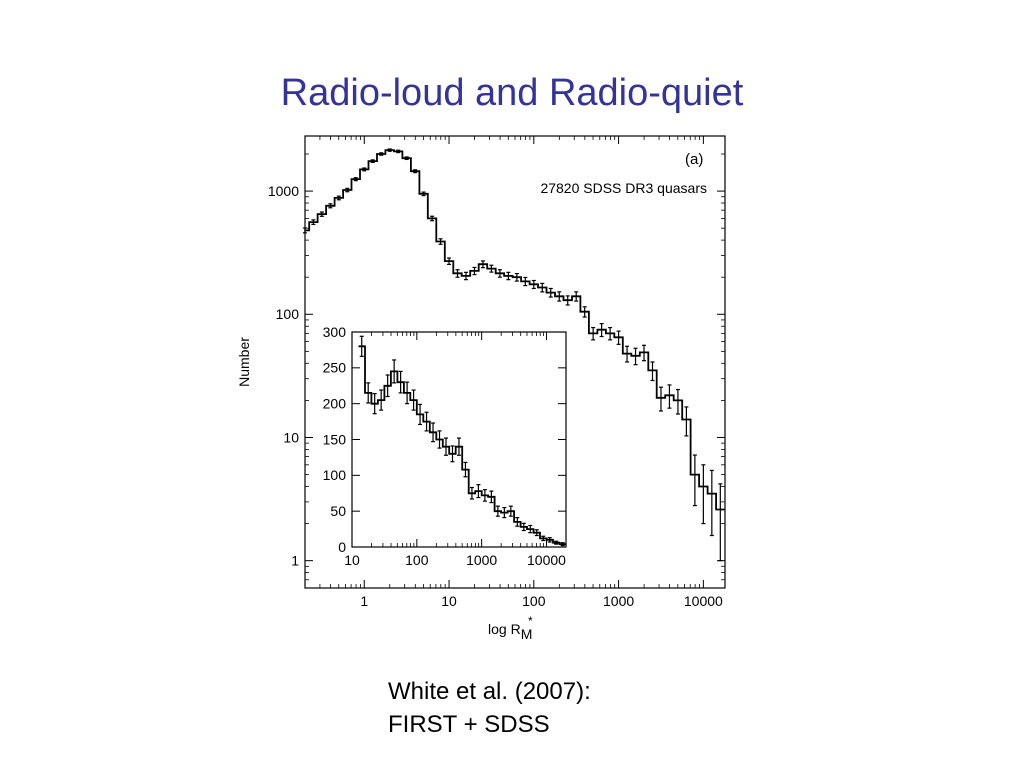 This screenshot has height=768, width=1024. I want to click on main-x-tick-label: 10000, so click(703, 601).